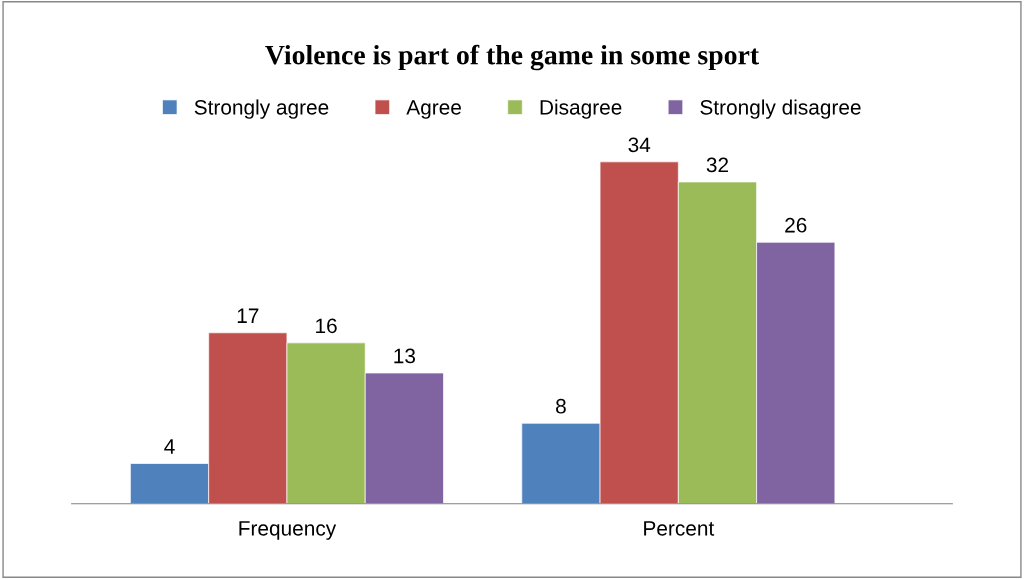 The image size is (1024, 579). Describe the element at coordinates (581, 109) in the screenshot. I see `legend-label: Disagree` at that location.